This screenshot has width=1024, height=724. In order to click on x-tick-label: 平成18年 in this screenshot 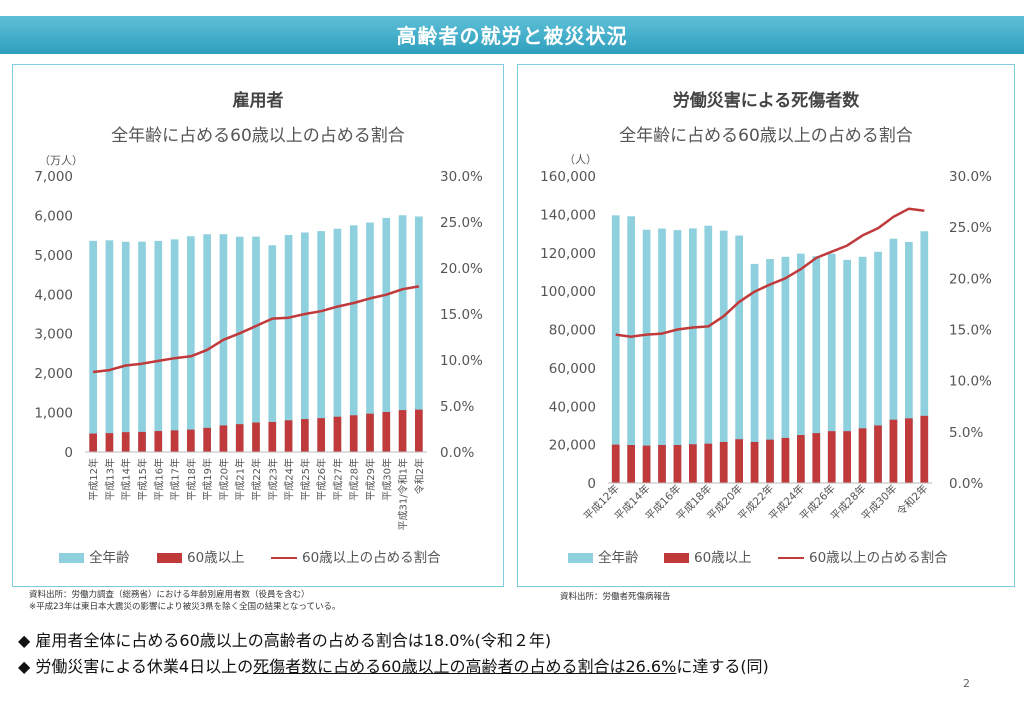, I will do `click(191, 479)`.